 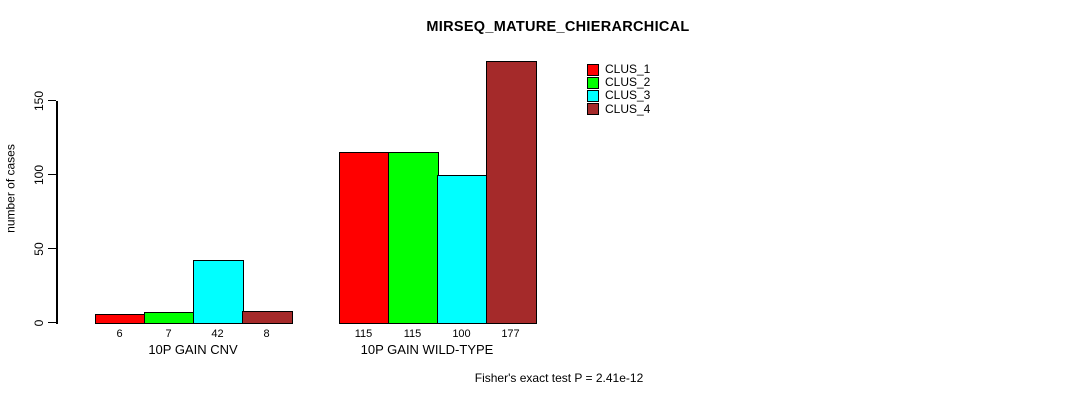 What do you see at coordinates (39, 248) in the screenshot?
I see `y-tick-label: 50` at bounding box center [39, 248].